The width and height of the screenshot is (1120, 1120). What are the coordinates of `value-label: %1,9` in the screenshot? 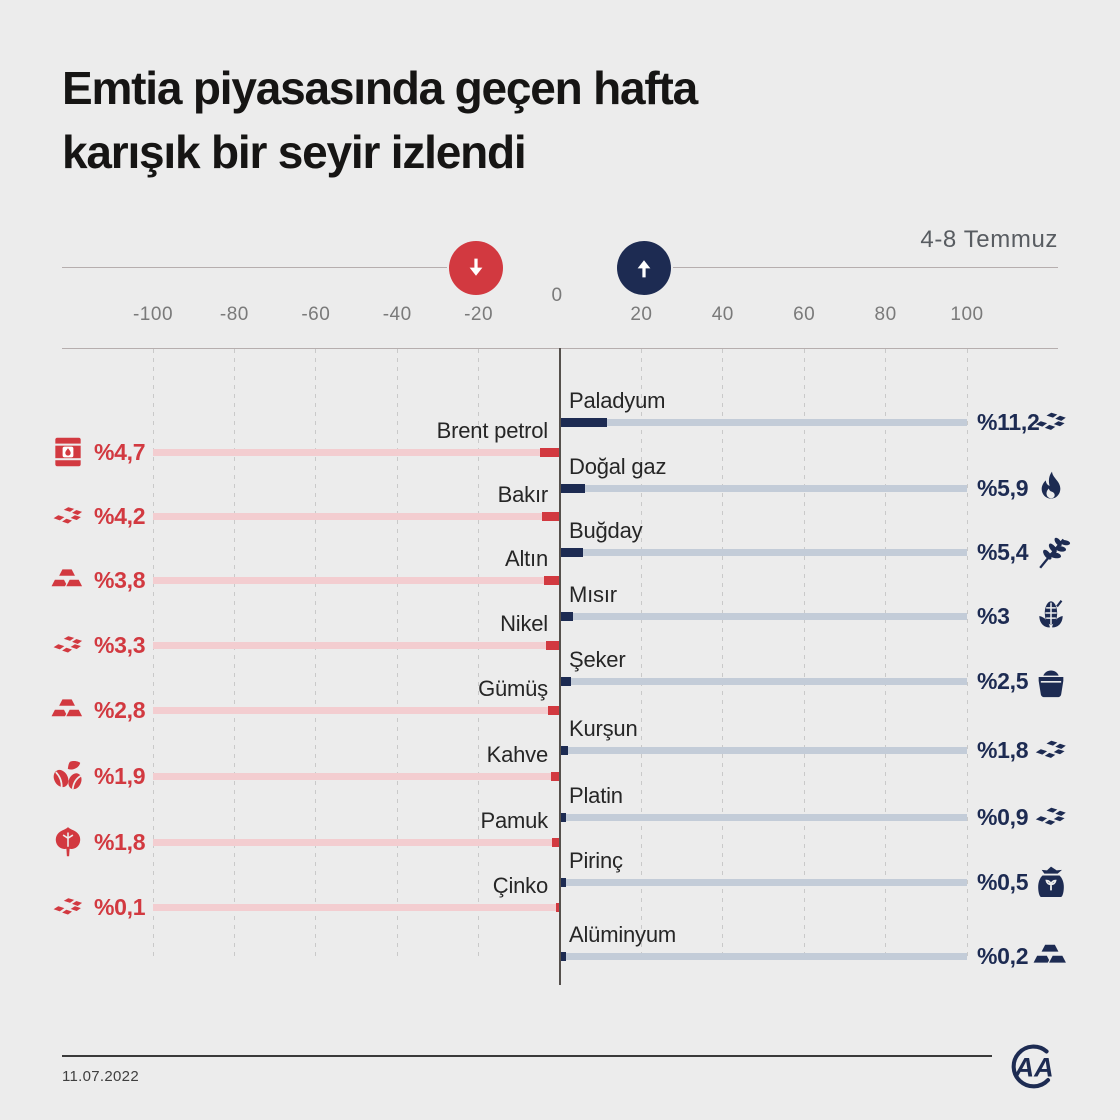 It's located at (120, 776).